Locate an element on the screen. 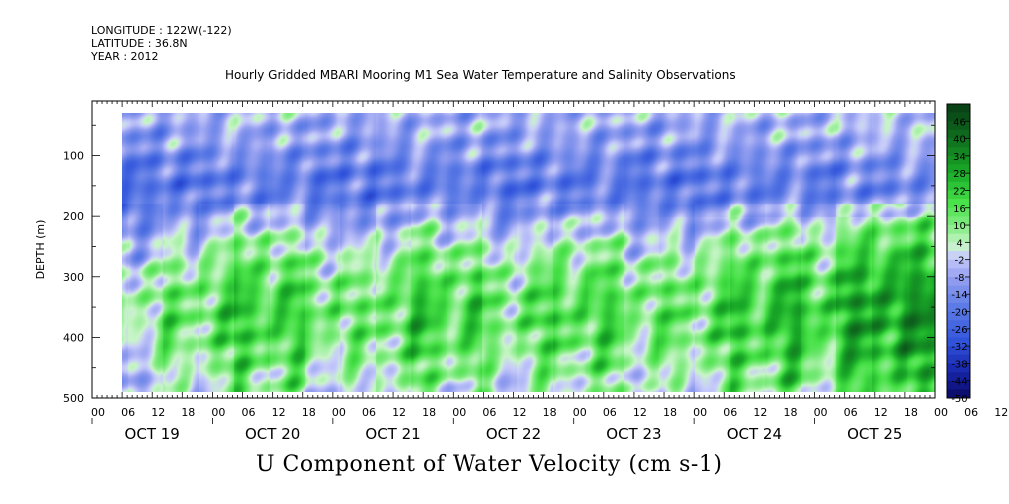 This screenshot has height=504, width=1009. colorbar: 46 40 34 28 22 16 10 4 -2 -8 -14 -20 -26 -32 -38 -44 -50 is located at coordinates (958, 254).